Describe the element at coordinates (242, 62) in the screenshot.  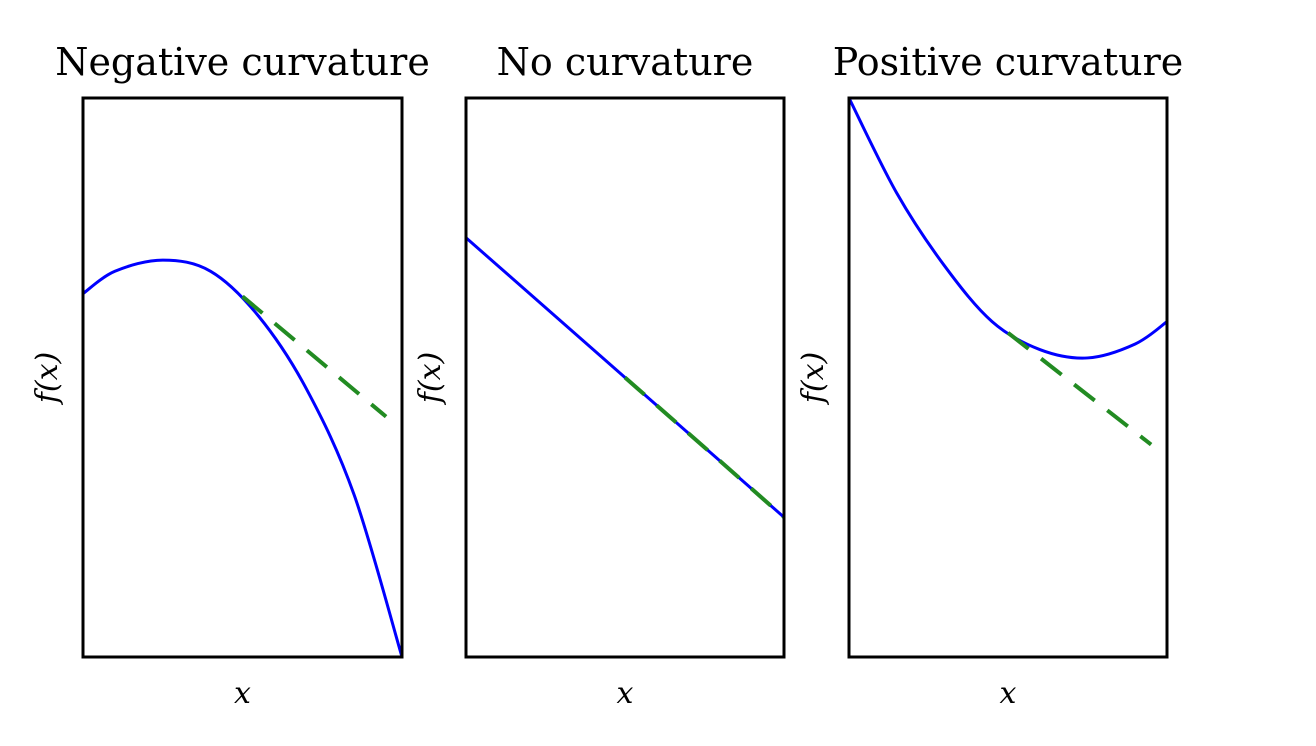
I see `panel-title: Negative curvature` at that location.